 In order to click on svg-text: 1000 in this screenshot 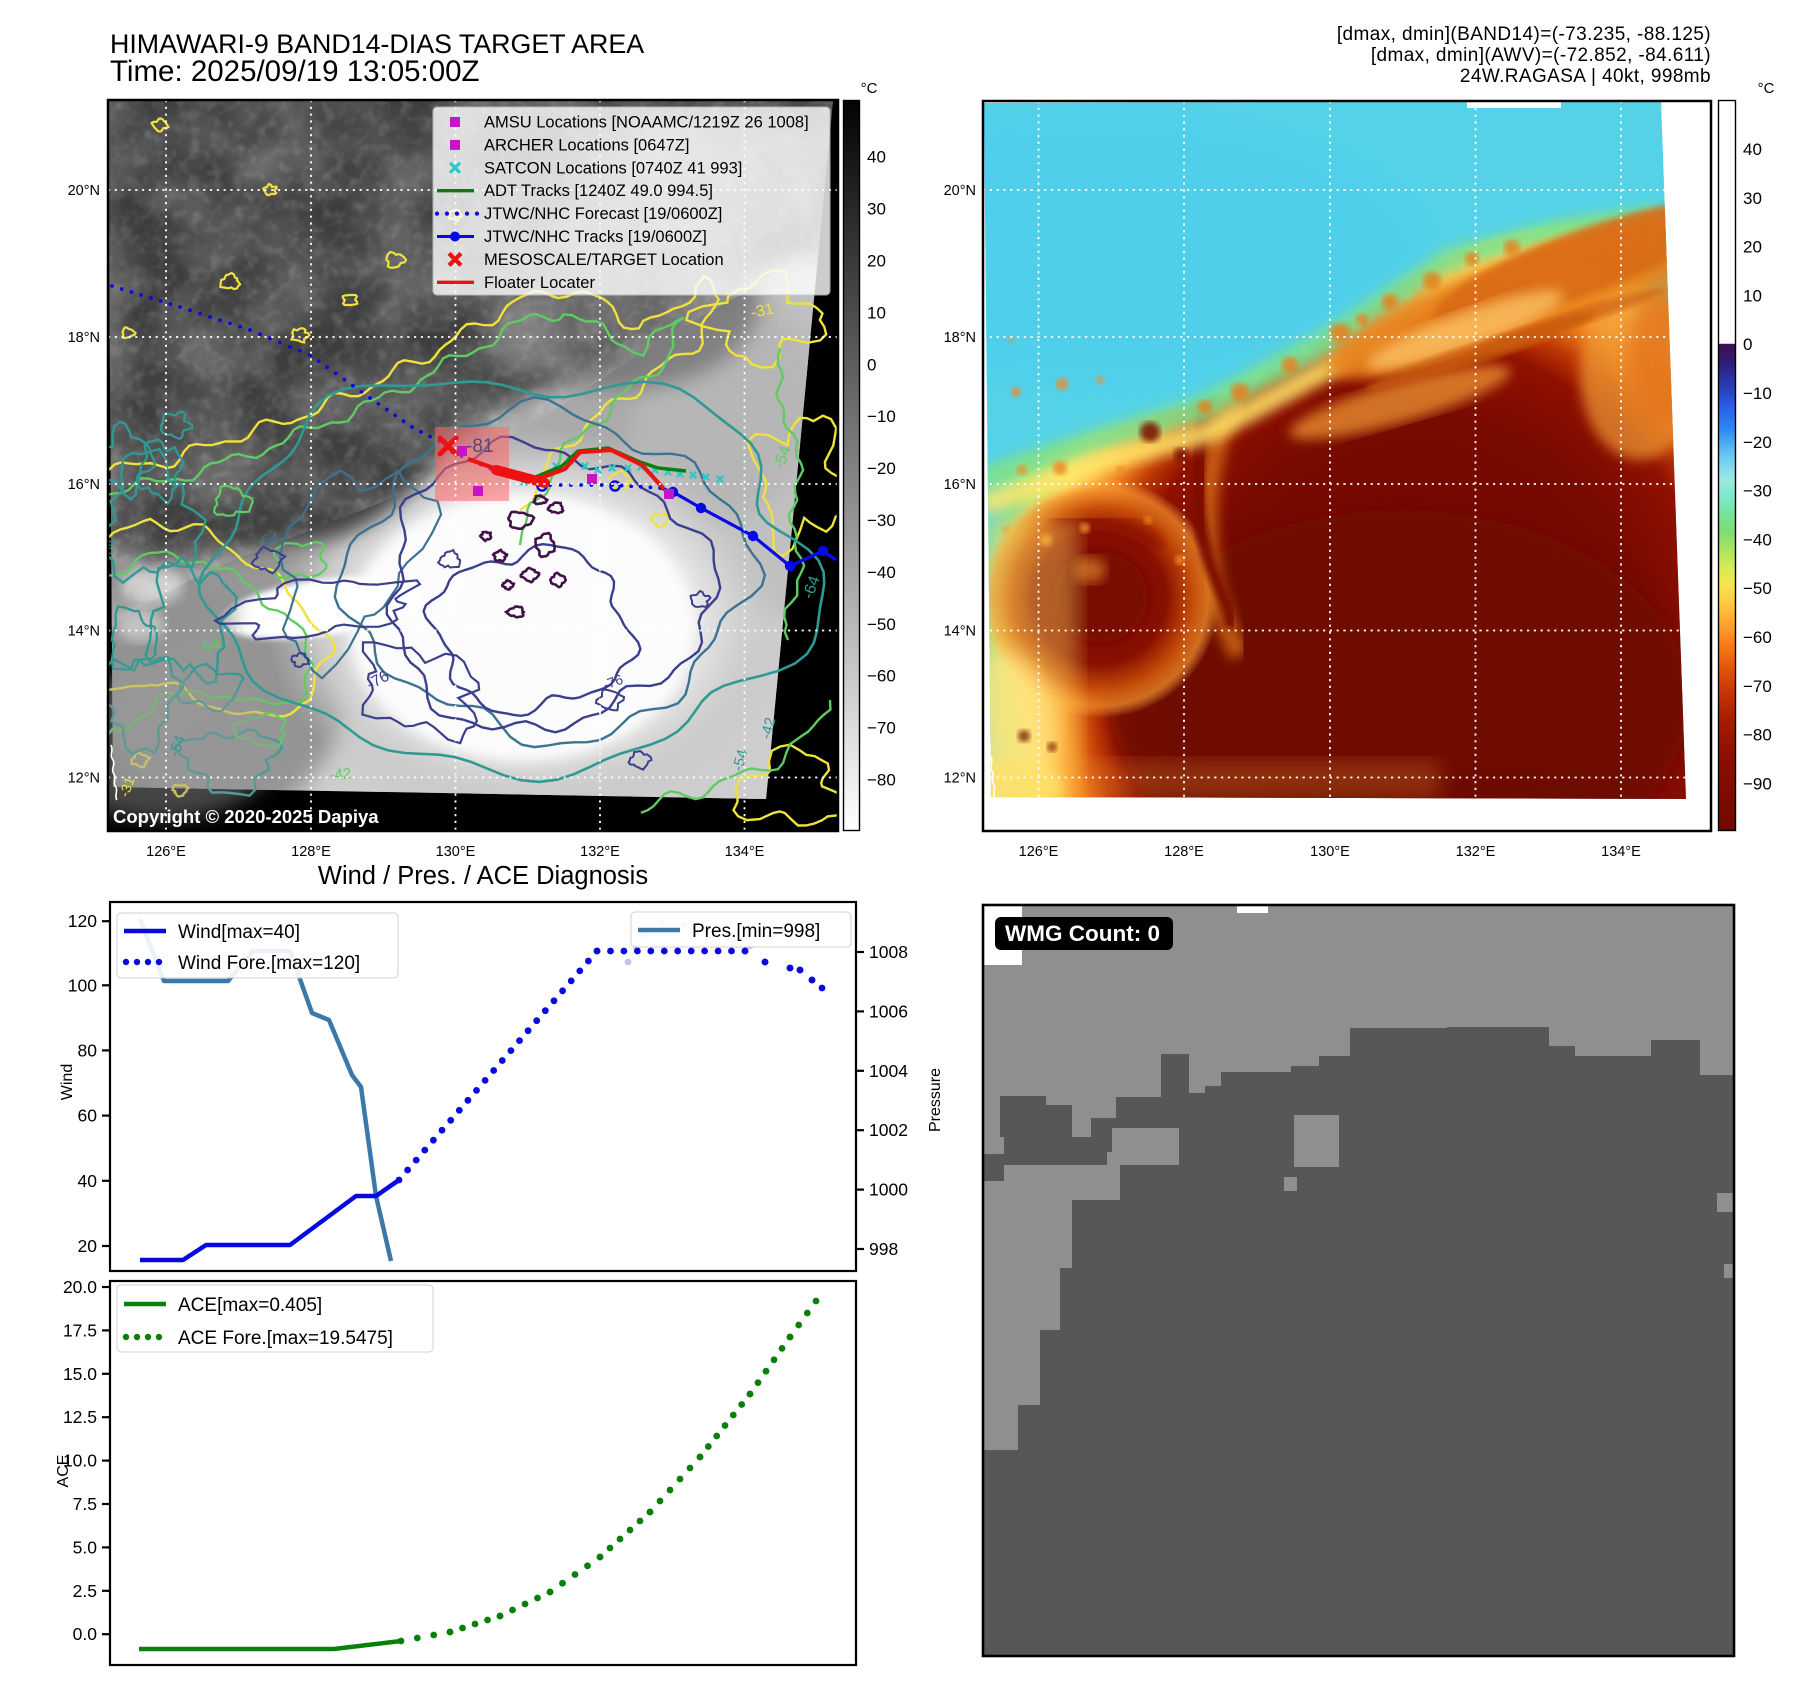, I will do `click(888, 1190)`.